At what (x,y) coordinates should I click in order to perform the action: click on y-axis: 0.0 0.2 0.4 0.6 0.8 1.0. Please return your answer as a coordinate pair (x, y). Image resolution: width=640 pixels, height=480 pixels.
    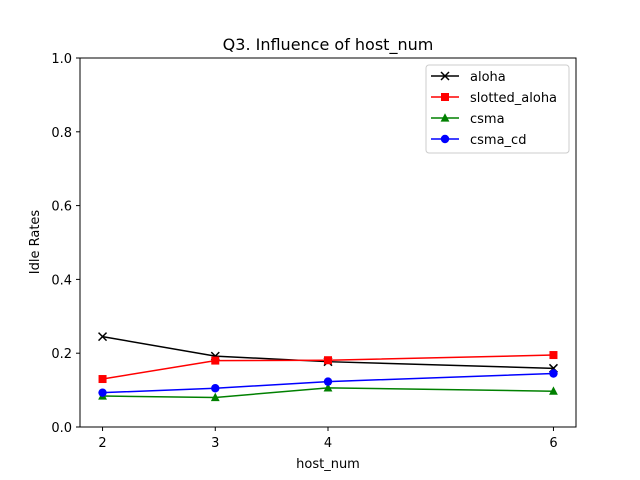
    Looking at the image, I should click on (65, 244).